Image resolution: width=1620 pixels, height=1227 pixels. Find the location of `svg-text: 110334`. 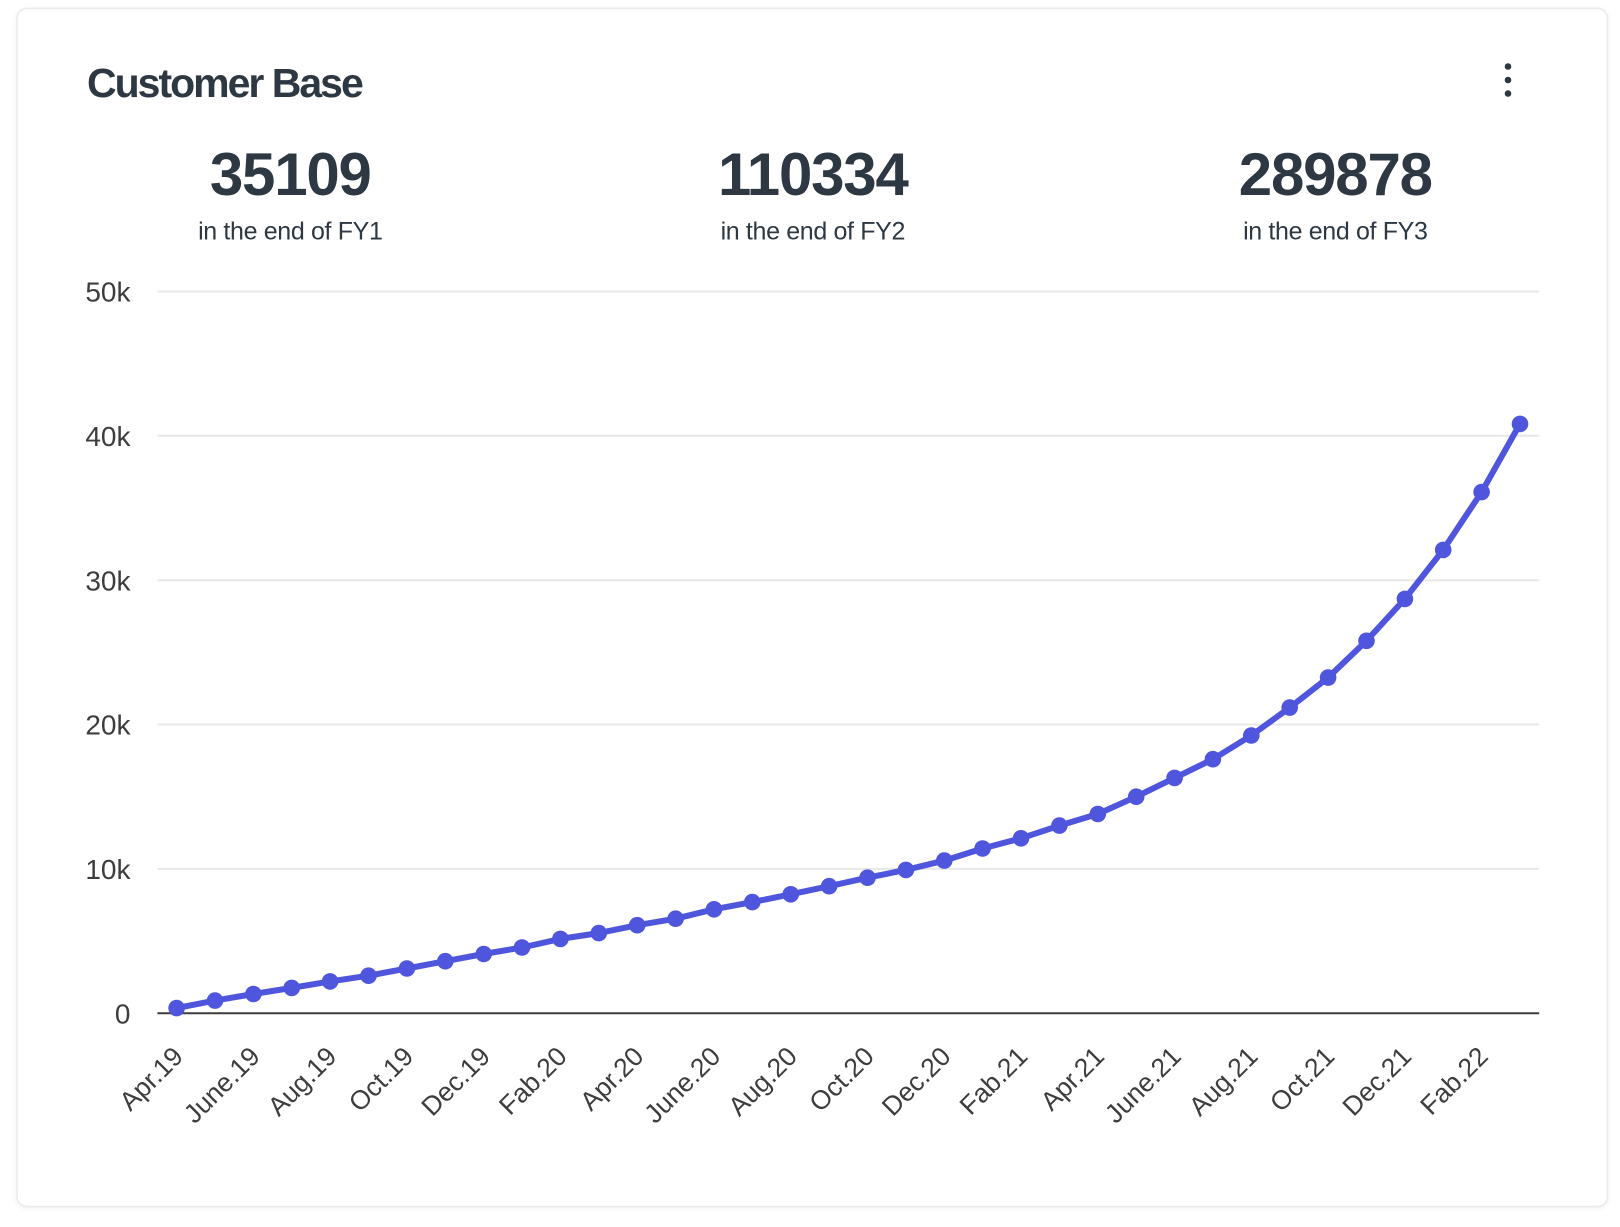

svg-text: 110334 is located at coordinates (814, 174).